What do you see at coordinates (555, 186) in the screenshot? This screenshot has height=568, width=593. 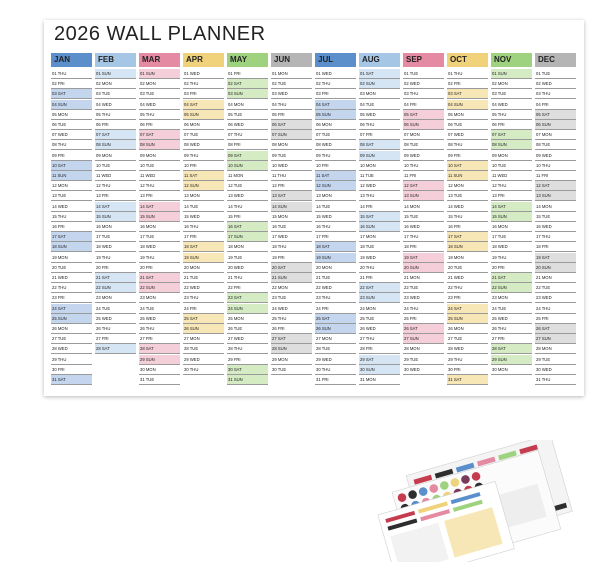 I see `day-cell: 12 SAT` at bounding box center [555, 186].